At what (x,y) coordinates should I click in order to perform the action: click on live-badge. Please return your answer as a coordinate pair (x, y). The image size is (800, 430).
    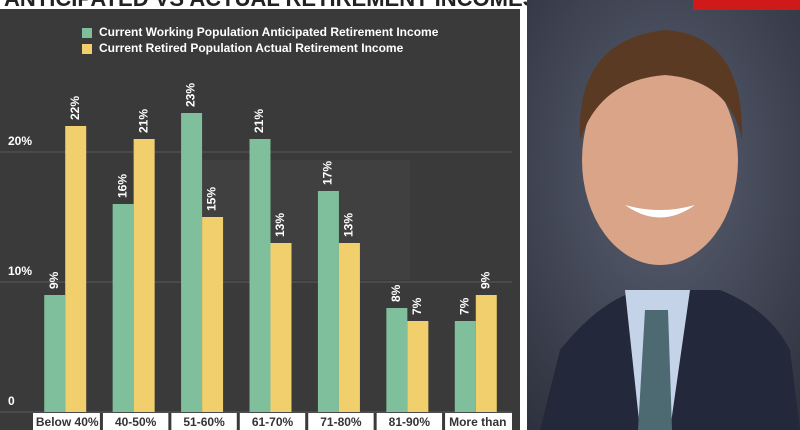
    Looking at the image, I should click on (746, 5).